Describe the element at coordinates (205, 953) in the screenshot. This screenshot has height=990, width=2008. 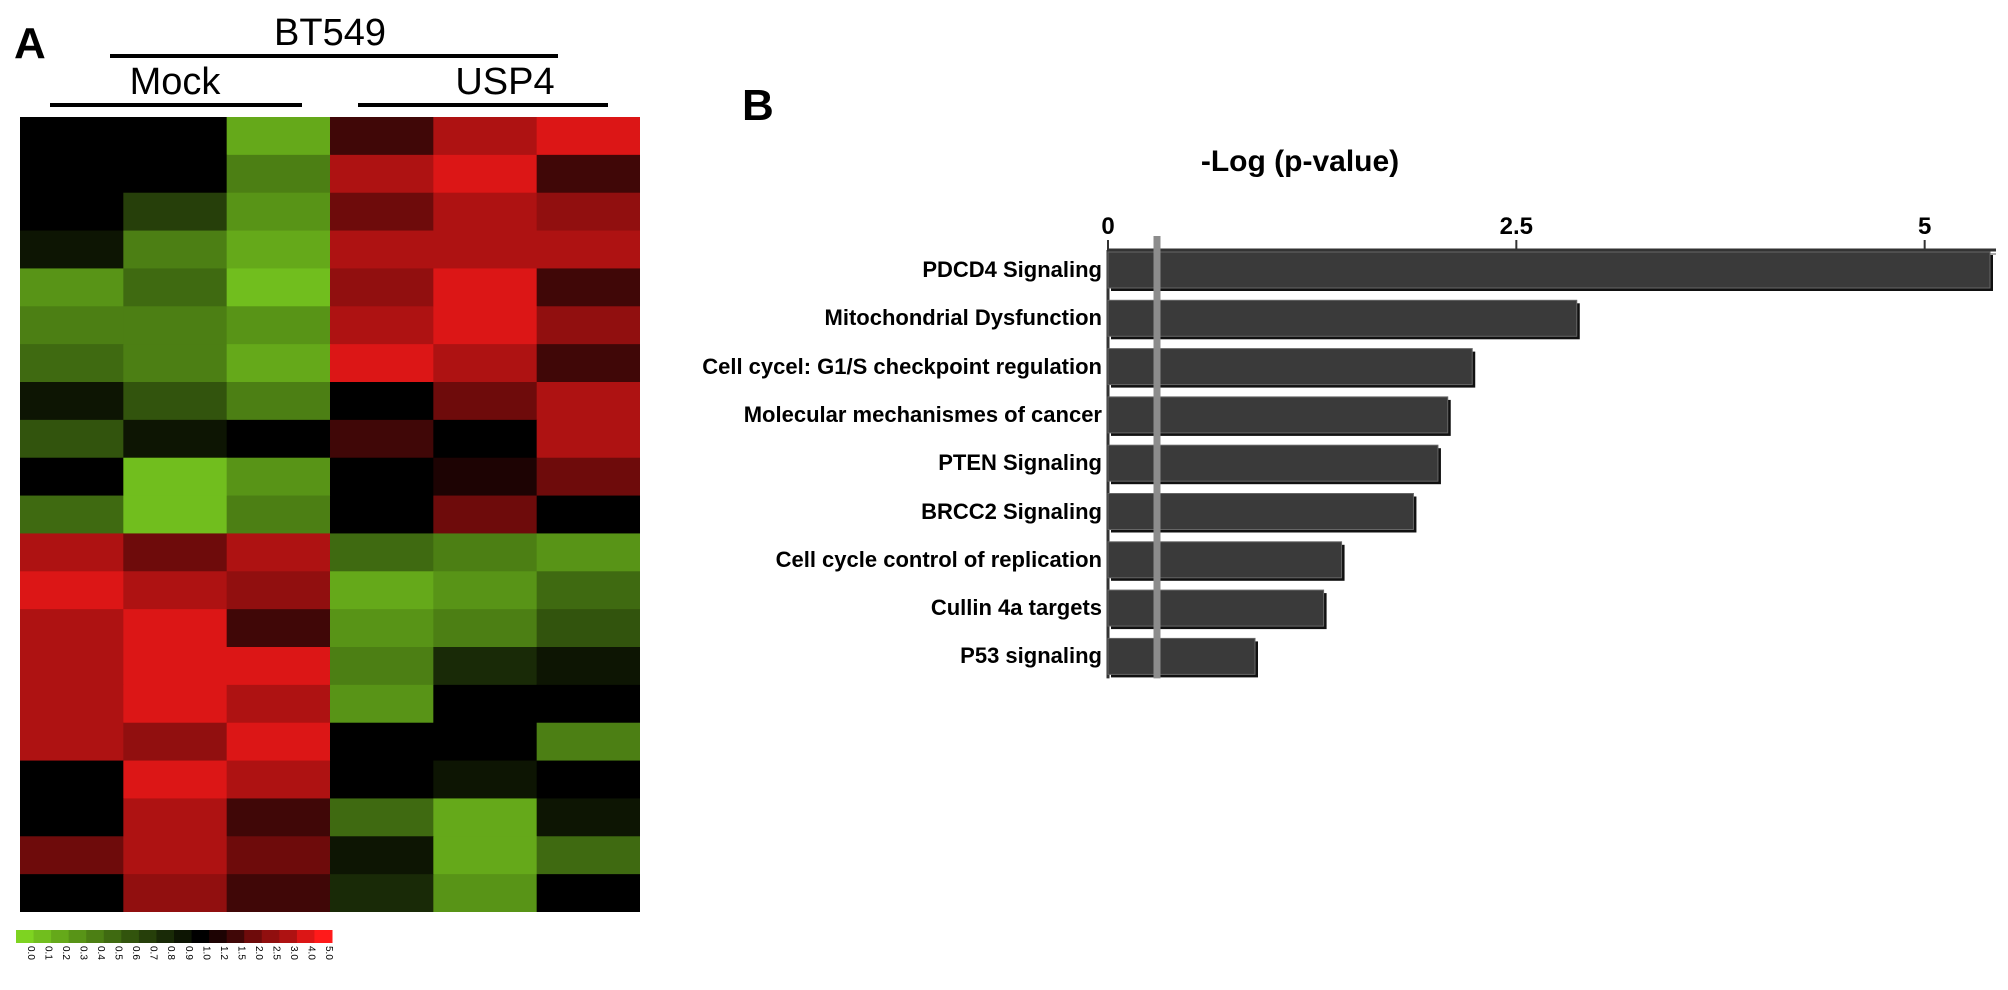
I see `color-scale-tick-label: 1.0` at that location.